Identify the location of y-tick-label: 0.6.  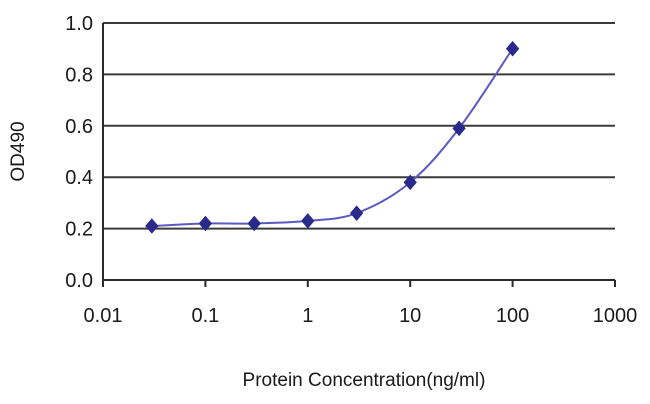
(79, 127).